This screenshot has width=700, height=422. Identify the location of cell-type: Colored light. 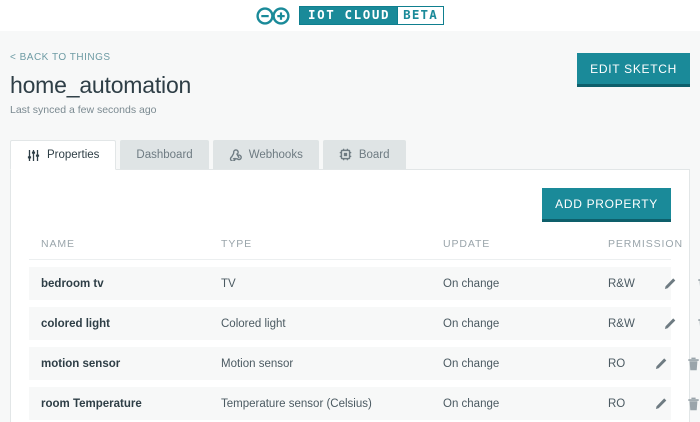
(253, 323).